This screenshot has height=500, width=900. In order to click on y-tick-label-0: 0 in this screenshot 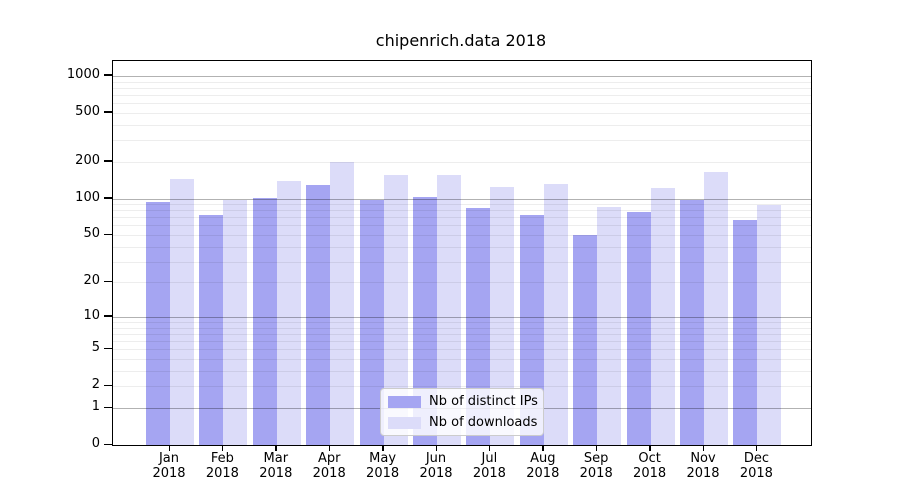, I will do `click(95, 443)`.